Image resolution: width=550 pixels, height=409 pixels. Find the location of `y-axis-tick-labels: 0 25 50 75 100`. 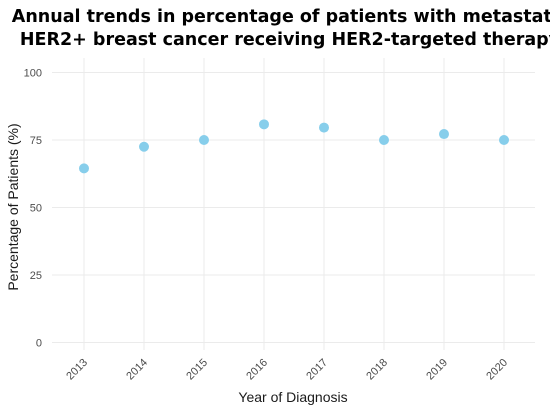

y-axis-tick-labels: 0 25 50 75 100 is located at coordinates (33, 209).